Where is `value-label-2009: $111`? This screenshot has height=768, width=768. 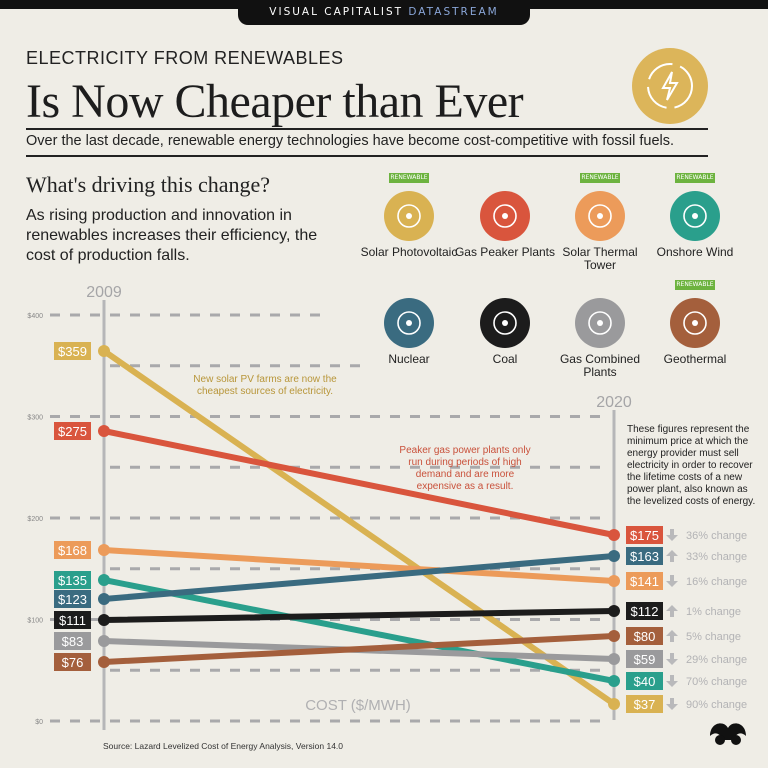
value-label-2009: $111 is located at coordinates (72, 620).